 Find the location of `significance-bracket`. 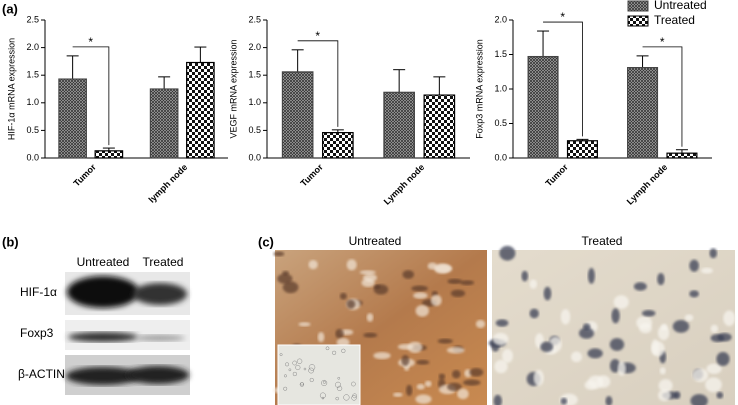

significance-bracket is located at coordinates (662, 96).